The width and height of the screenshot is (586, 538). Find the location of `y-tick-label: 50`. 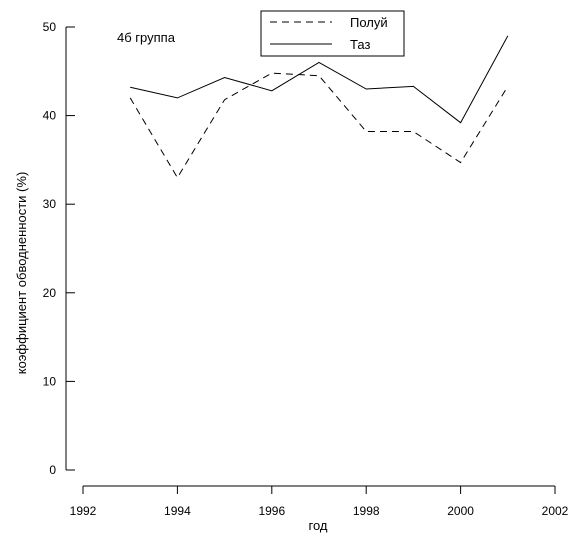

y-tick-label: 50 is located at coordinates (50, 27).